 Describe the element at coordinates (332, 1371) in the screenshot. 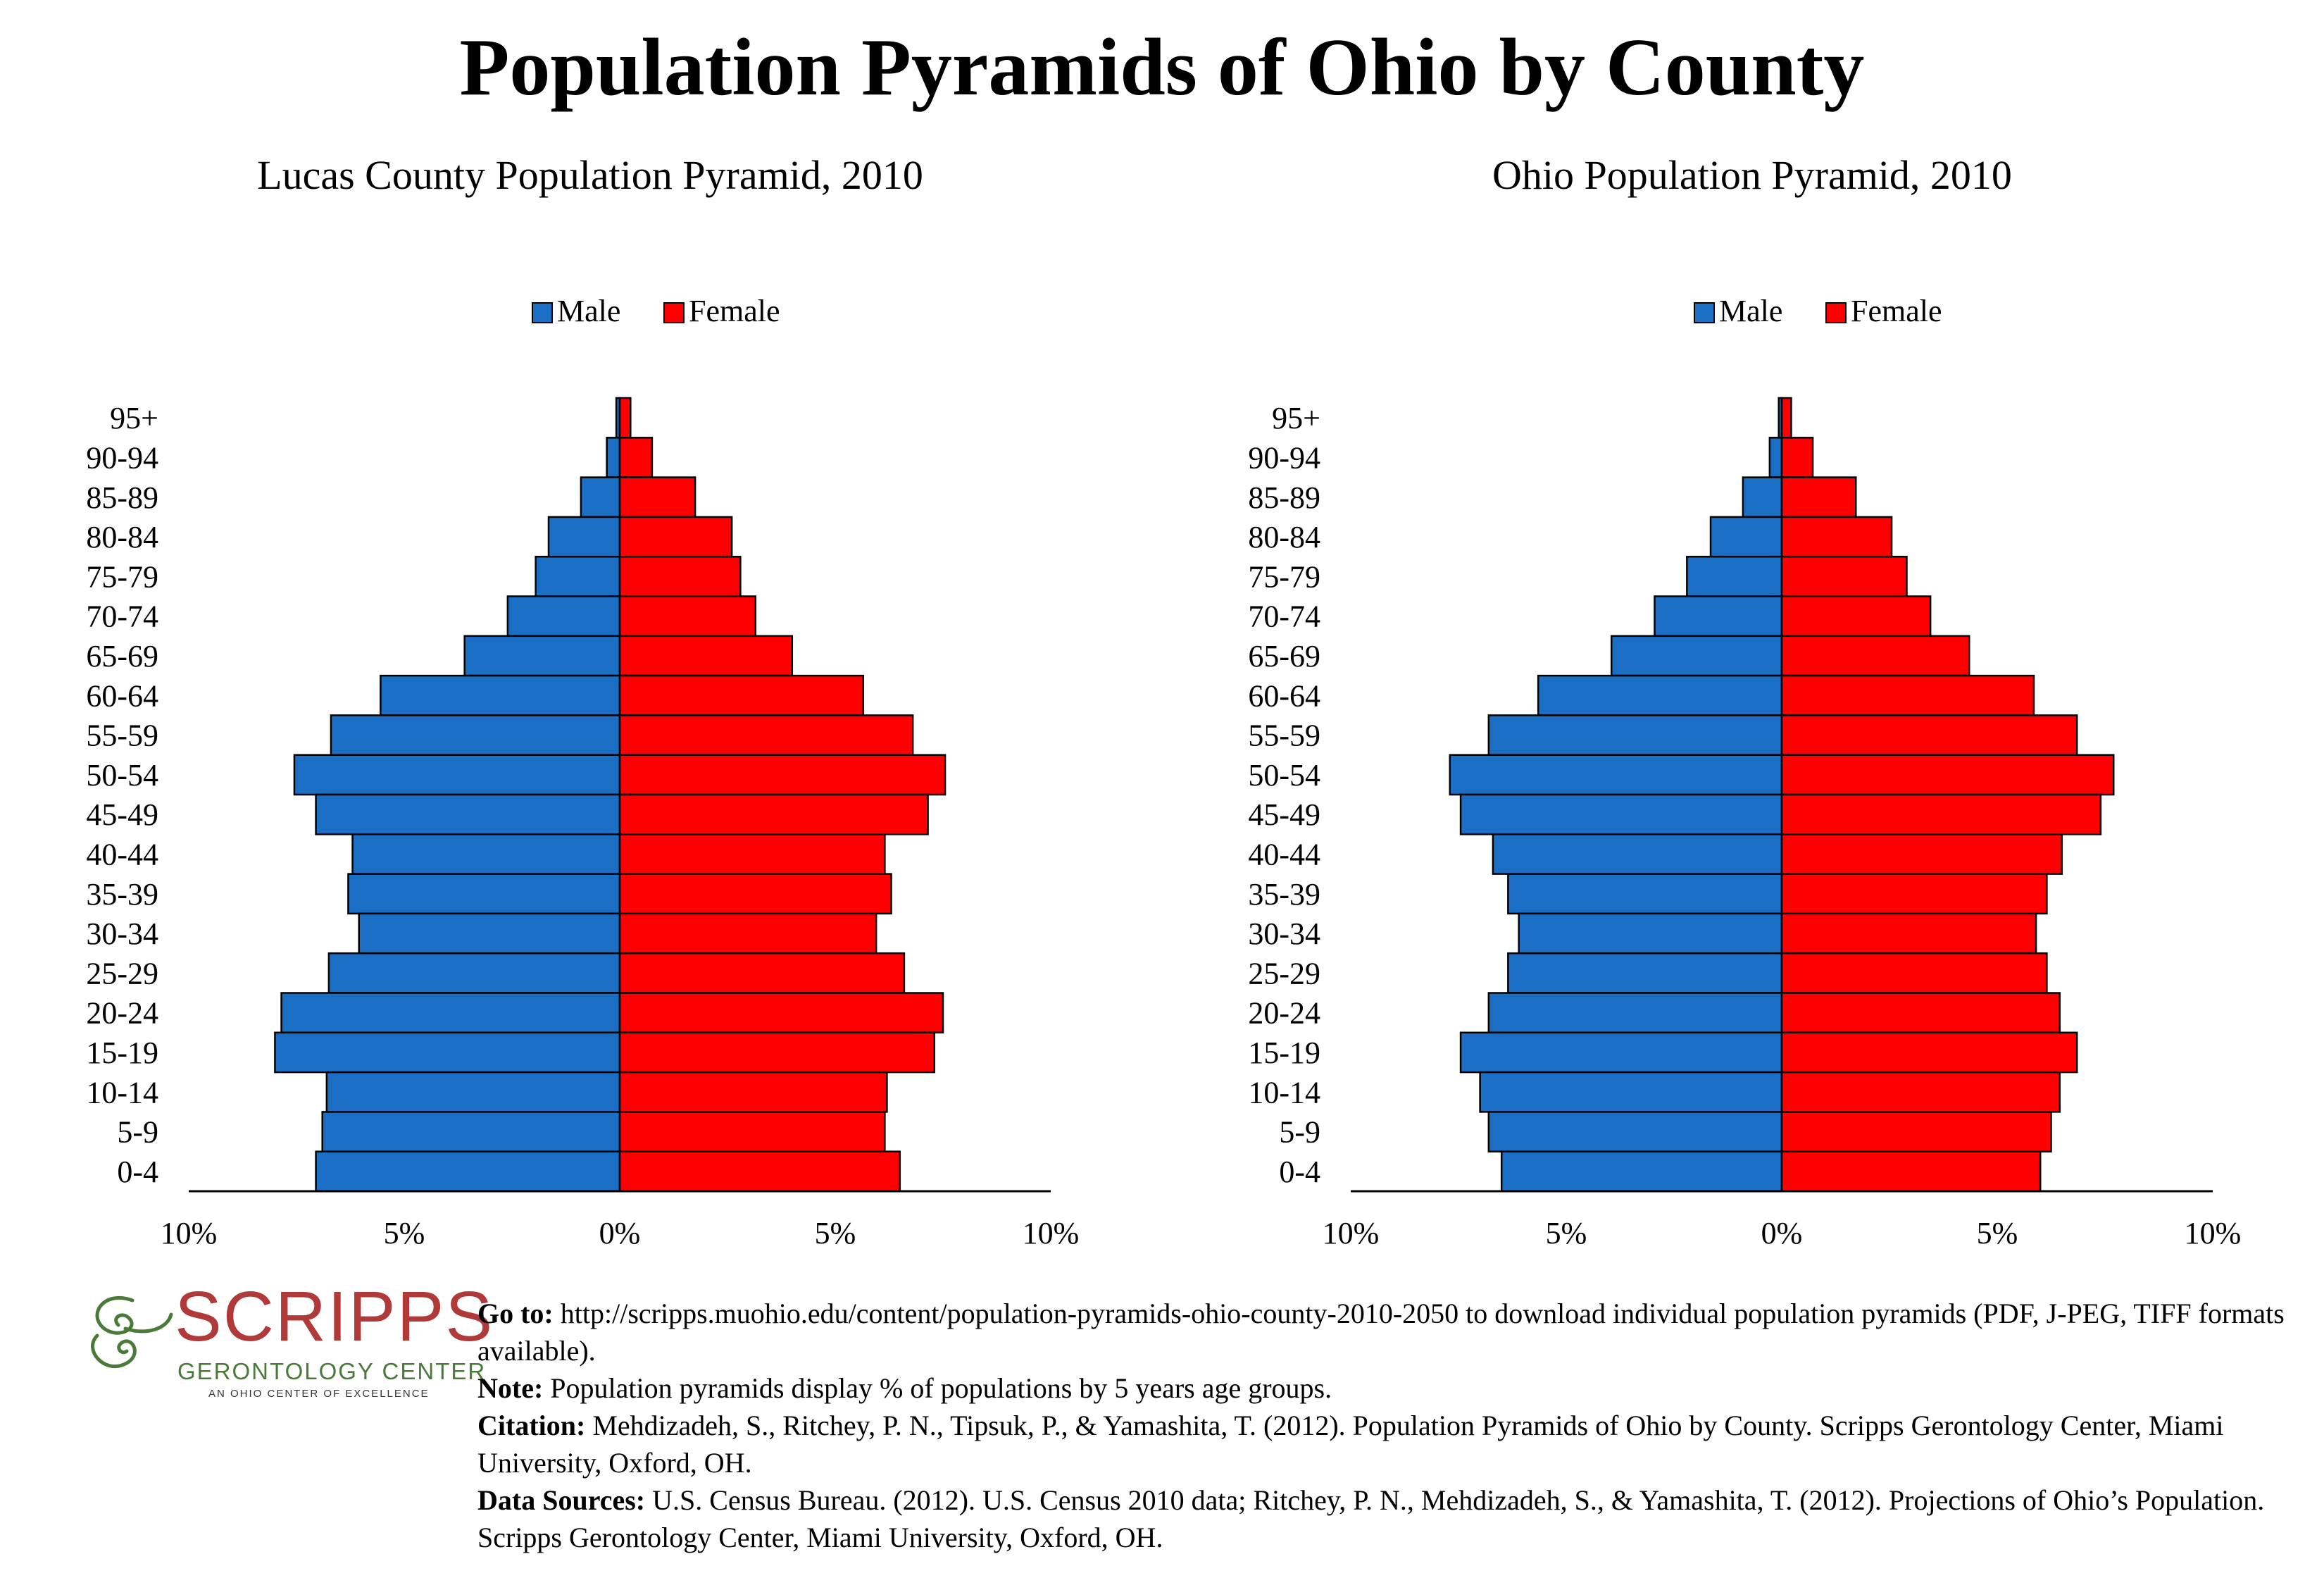

I see `logo-subtitle: GERONTOLOGY CENTER` at that location.